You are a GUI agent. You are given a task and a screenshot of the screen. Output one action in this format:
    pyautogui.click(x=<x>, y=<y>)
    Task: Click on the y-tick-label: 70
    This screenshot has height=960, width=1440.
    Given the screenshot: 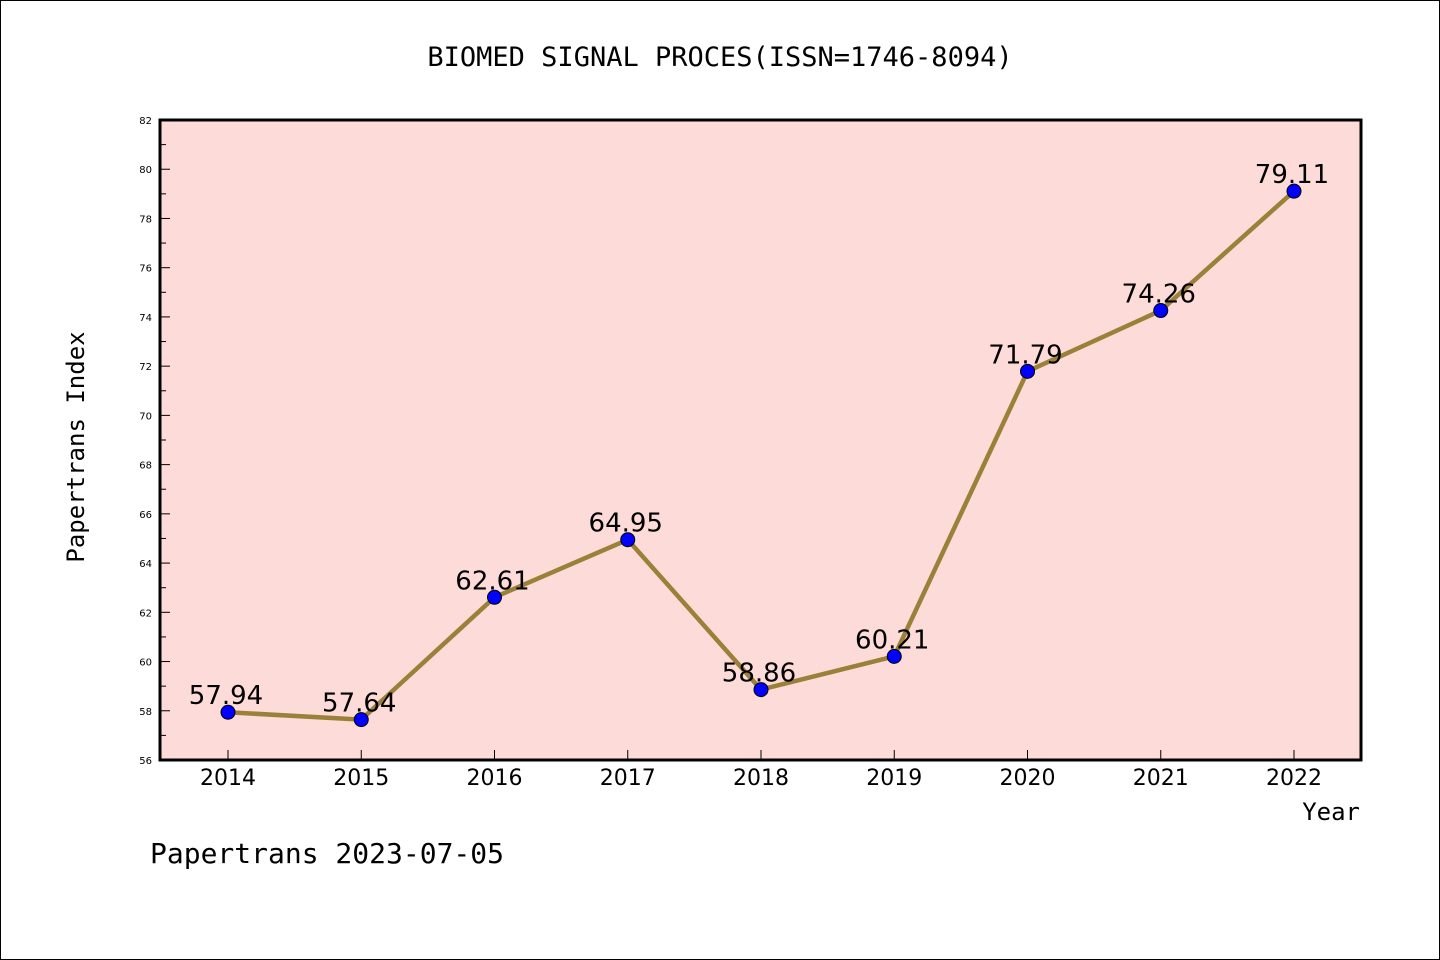 What is the action you would take?
    pyautogui.click(x=145, y=416)
    